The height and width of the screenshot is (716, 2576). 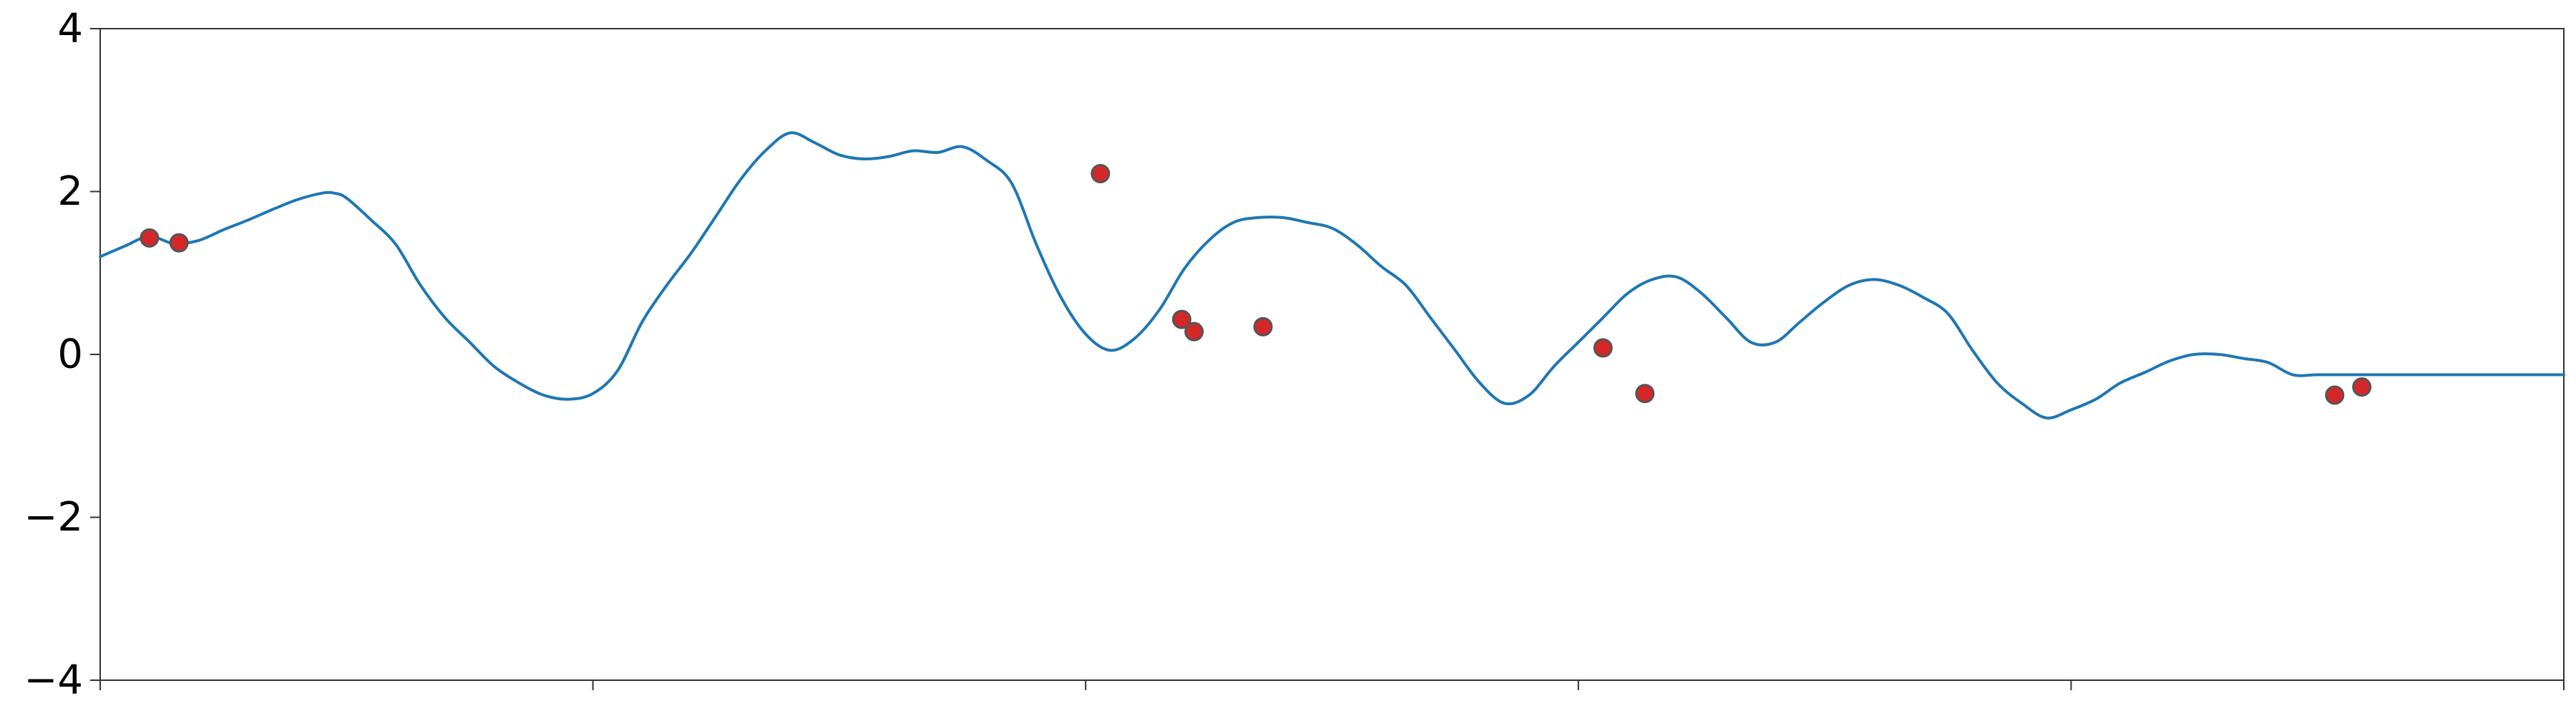 What do you see at coordinates (53, 517) in the screenshot?
I see `y-tick-label: −2` at bounding box center [53, 517].